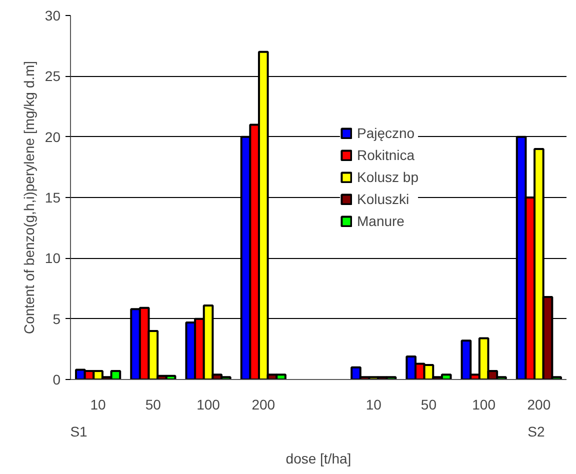 The image size is (576, 474). I want to click on y-tick-label: 25, so click(52, 76).